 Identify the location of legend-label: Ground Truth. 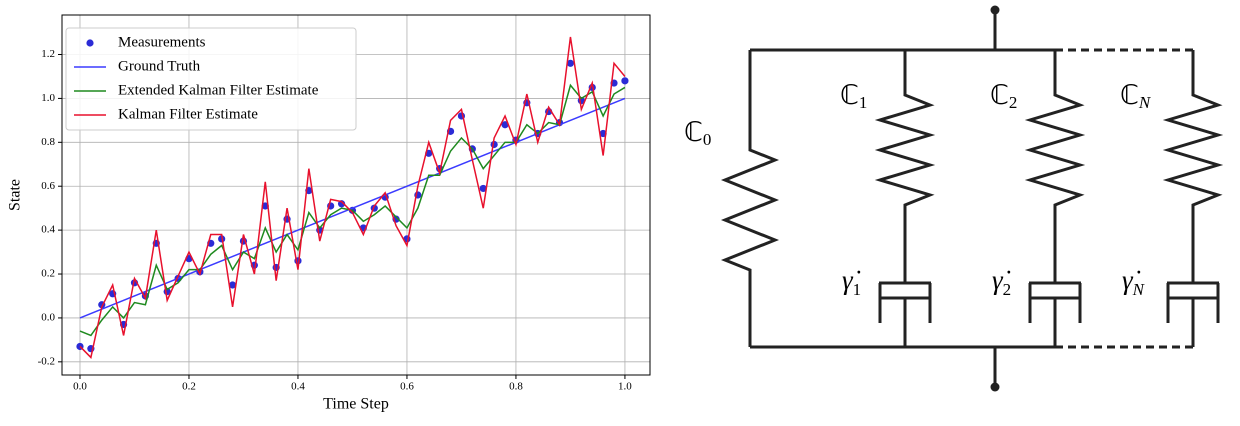
(159, 66).